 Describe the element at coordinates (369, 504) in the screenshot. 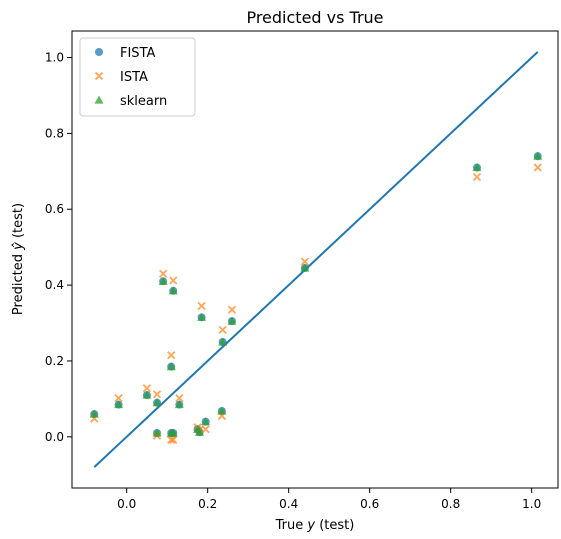

I see `x-tick-label: 0.6` at that location.